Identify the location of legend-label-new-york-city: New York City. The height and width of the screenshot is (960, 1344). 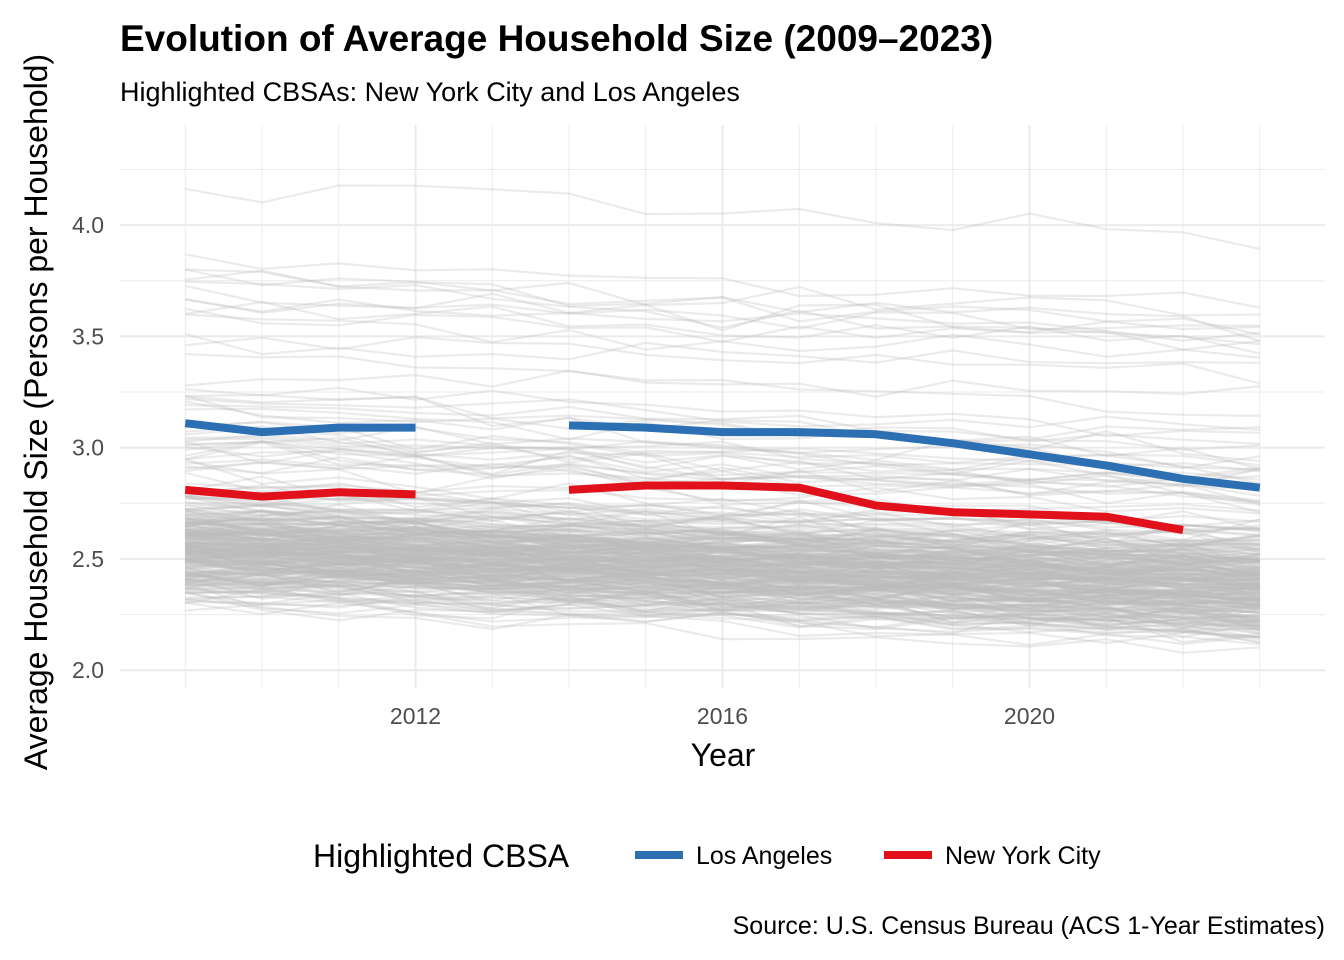
(1023, 856).